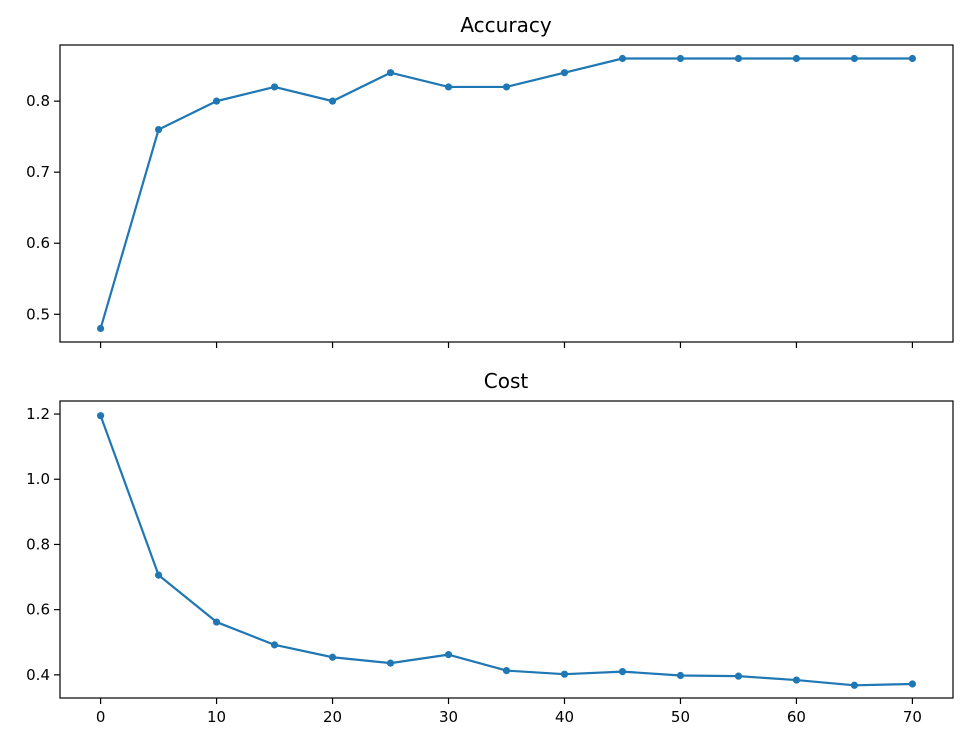 The height and width of the screenshot is (750, 967). What do you see at coordinates (38, 243) in the screenshot?
I see `accuracy-y-tick-label: 0.6` at bounding box center [38, 243].